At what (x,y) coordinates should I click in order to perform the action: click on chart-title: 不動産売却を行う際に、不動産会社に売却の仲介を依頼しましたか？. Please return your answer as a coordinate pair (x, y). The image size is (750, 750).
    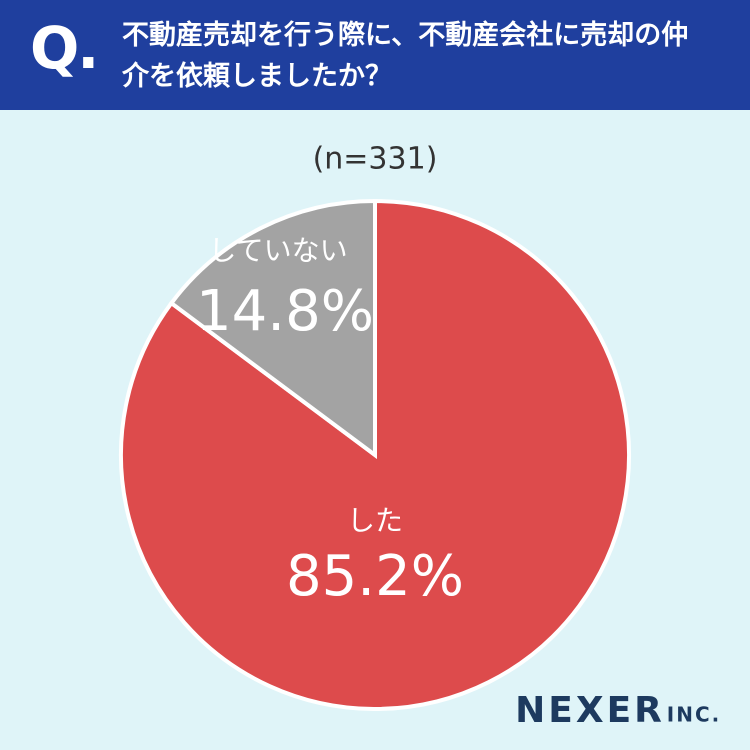
    Looking at the image, I should click on (405, 56).